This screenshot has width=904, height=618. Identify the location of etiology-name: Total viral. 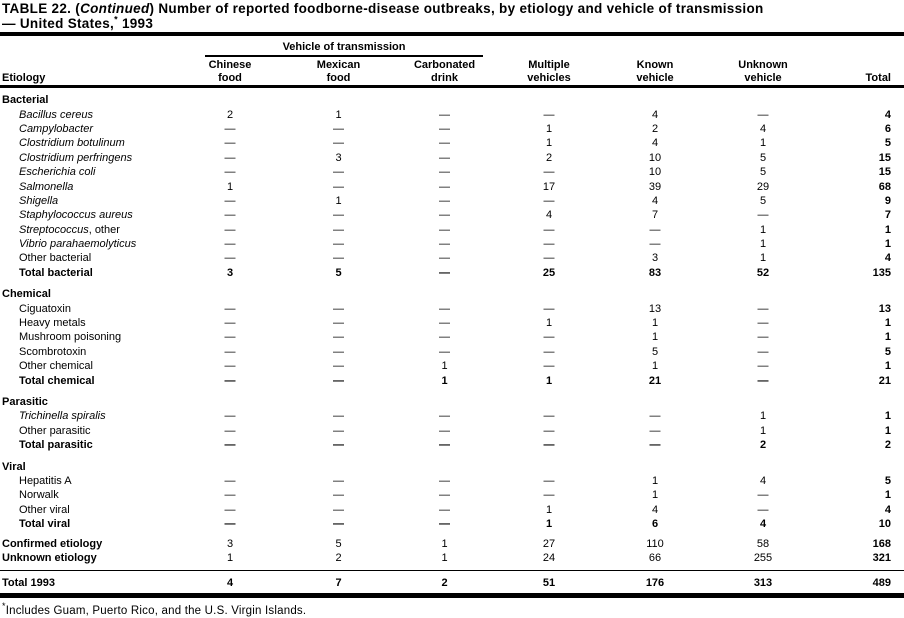
(45, 524).